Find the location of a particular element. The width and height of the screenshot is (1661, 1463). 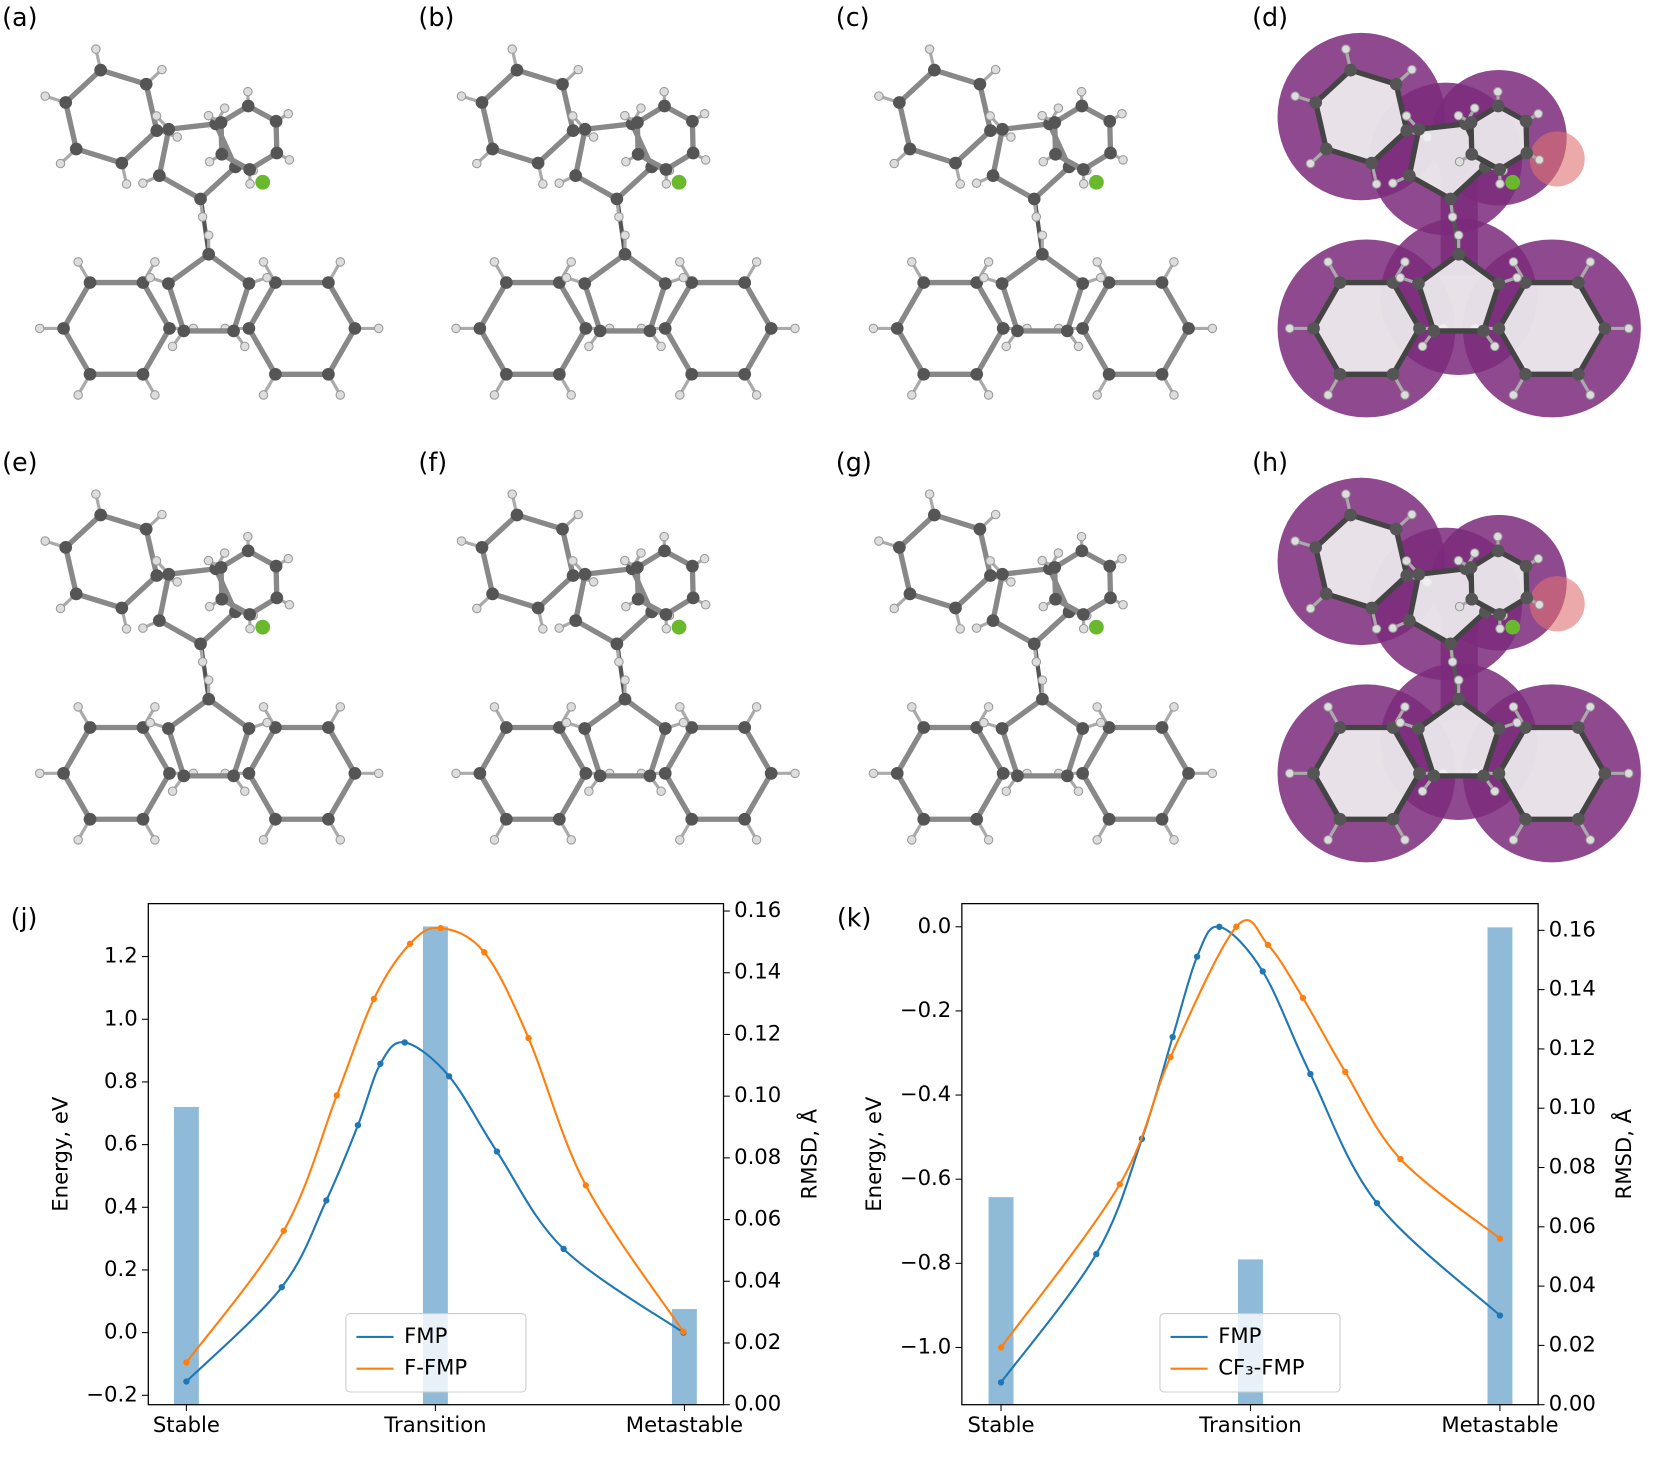

legend-label: FMP is located at coordinates (425, 1335).